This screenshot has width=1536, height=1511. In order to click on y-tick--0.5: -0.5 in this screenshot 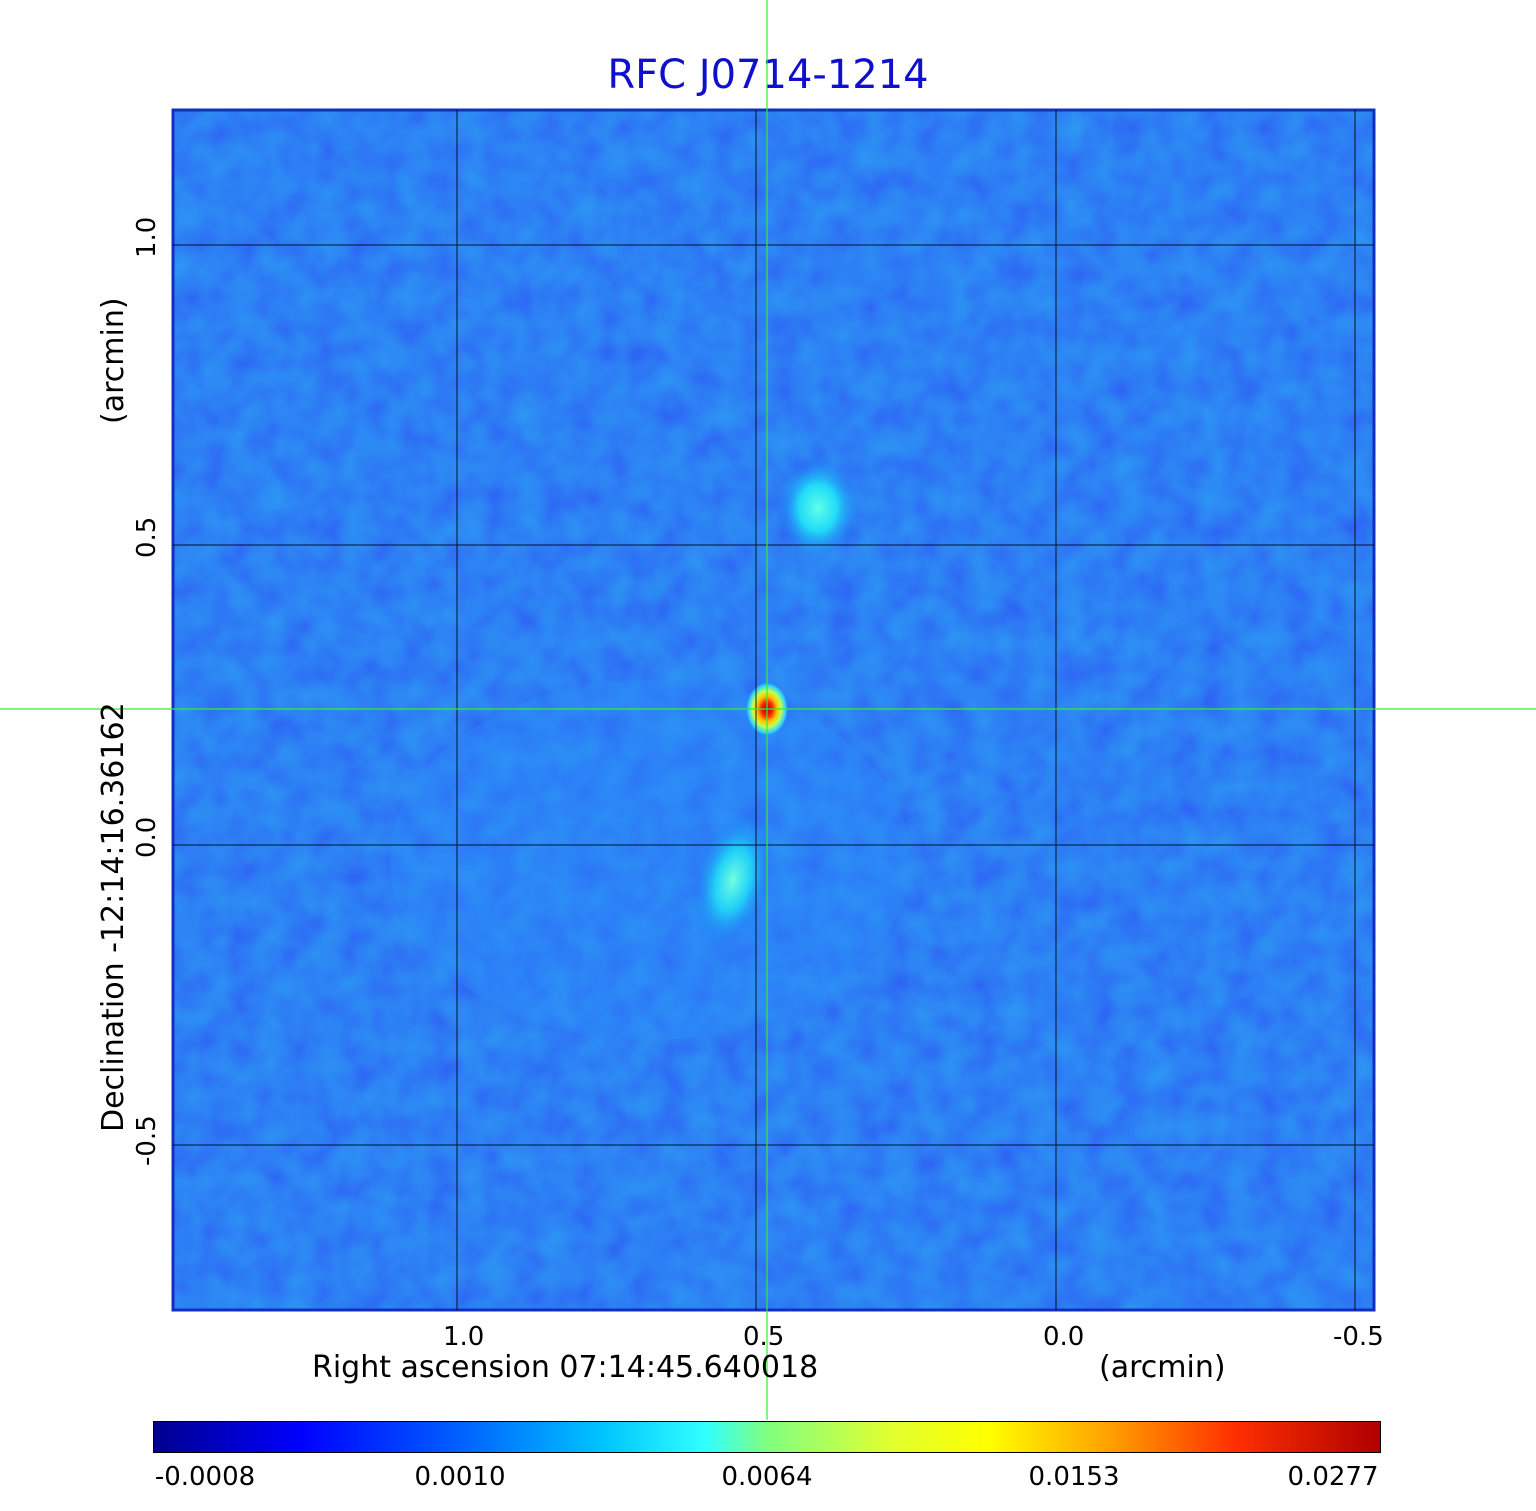, I will do `click(147, 1140)`.